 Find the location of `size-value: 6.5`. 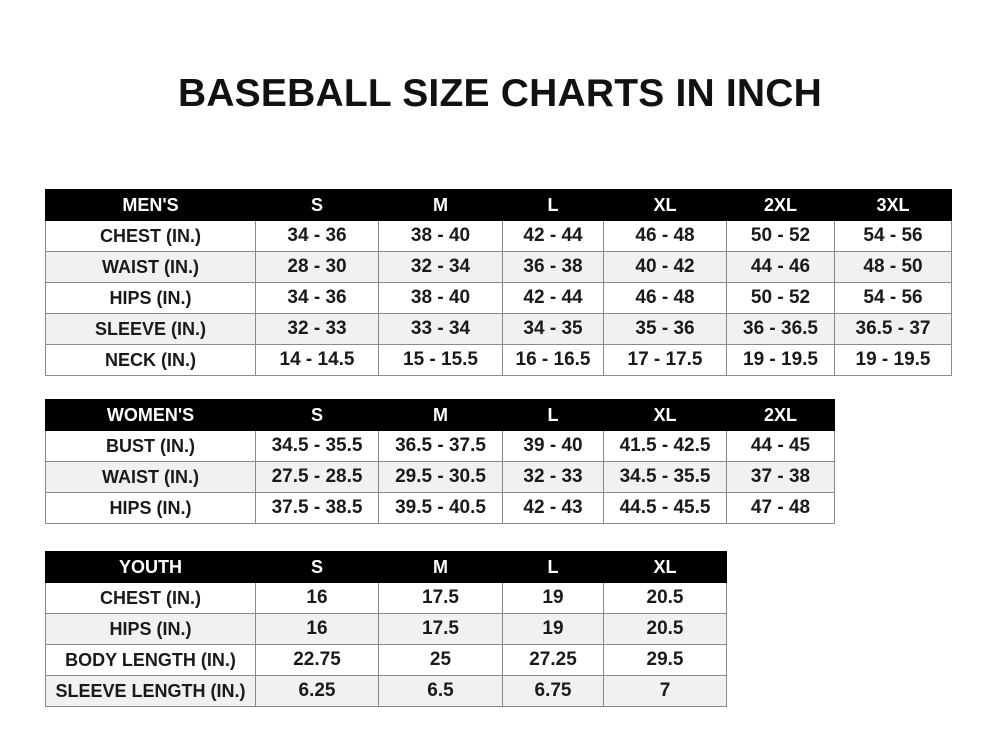

size-value: 6.5 is located at coordinates (440, 691).